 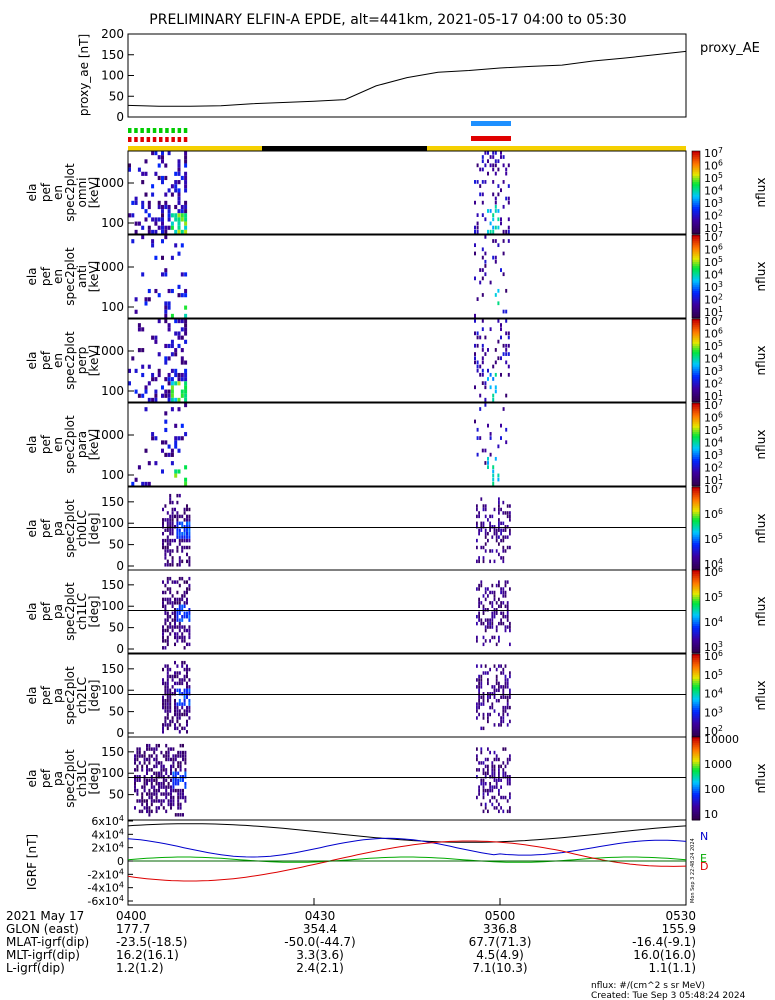 I want to click on ytick-label: 100, so click(x=112, y=475).